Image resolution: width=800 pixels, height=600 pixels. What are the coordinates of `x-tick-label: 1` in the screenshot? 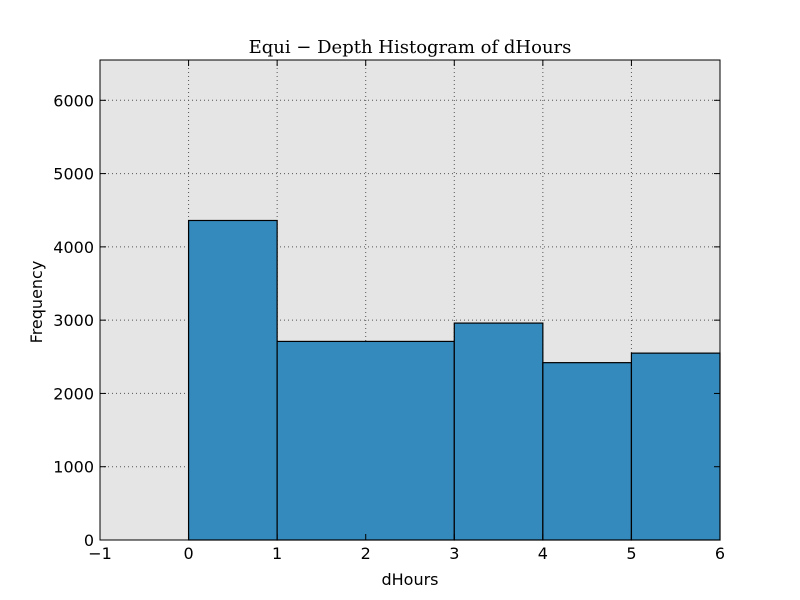 It's located at (277, 553).